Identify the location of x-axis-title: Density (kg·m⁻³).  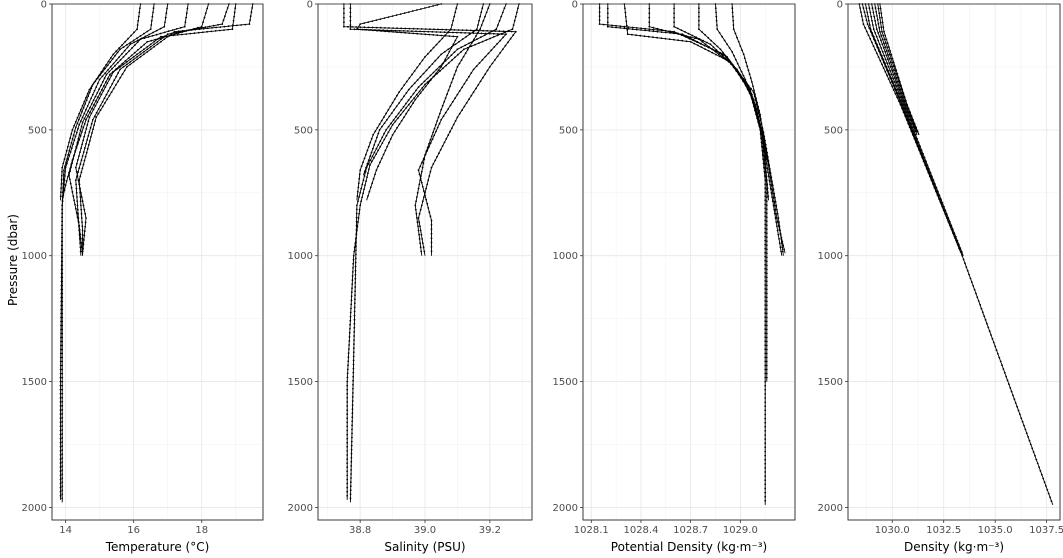
(954, 547).